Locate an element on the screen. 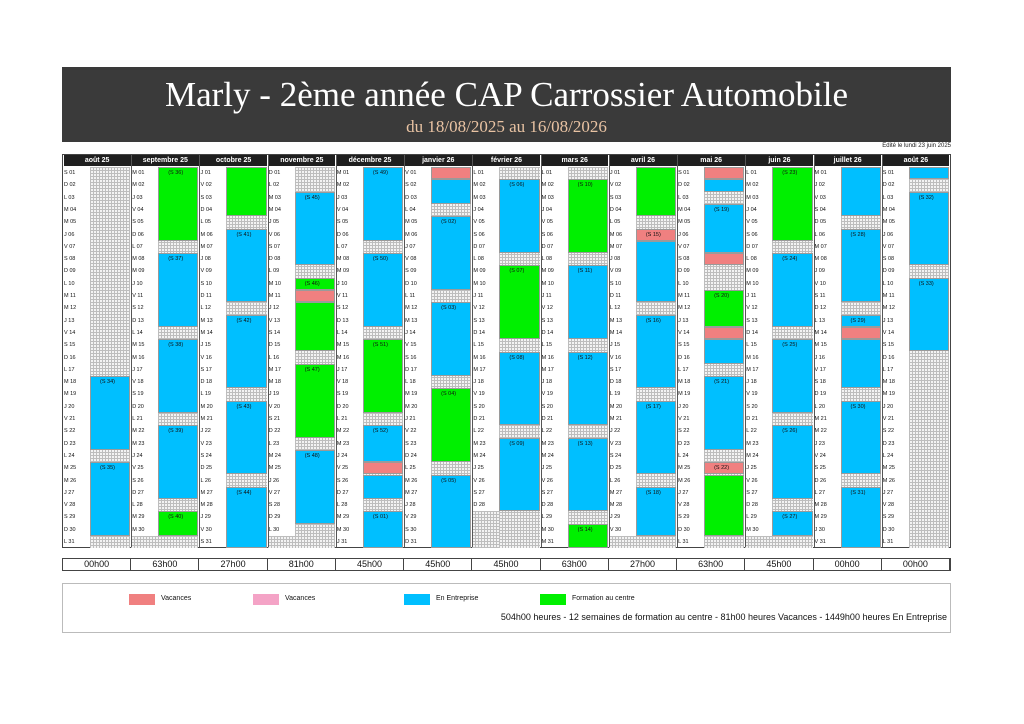 This screenshot has width=1024, height=724. week-number-label: (S 36) is located at coordinates (176, 173).